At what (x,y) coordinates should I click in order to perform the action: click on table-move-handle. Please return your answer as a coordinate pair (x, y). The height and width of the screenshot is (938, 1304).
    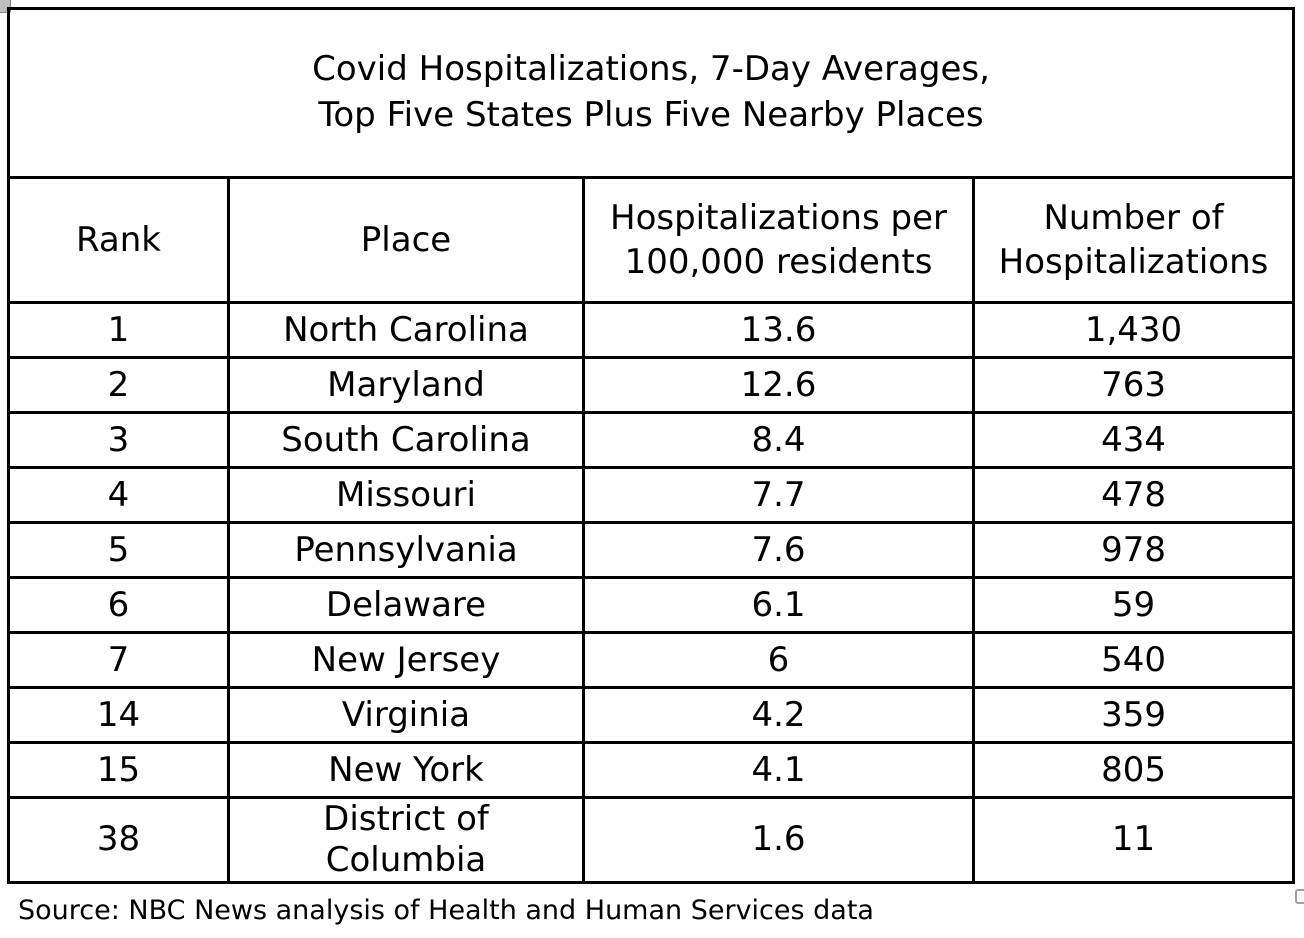
    Looking at the image, I should click on (5, 6).